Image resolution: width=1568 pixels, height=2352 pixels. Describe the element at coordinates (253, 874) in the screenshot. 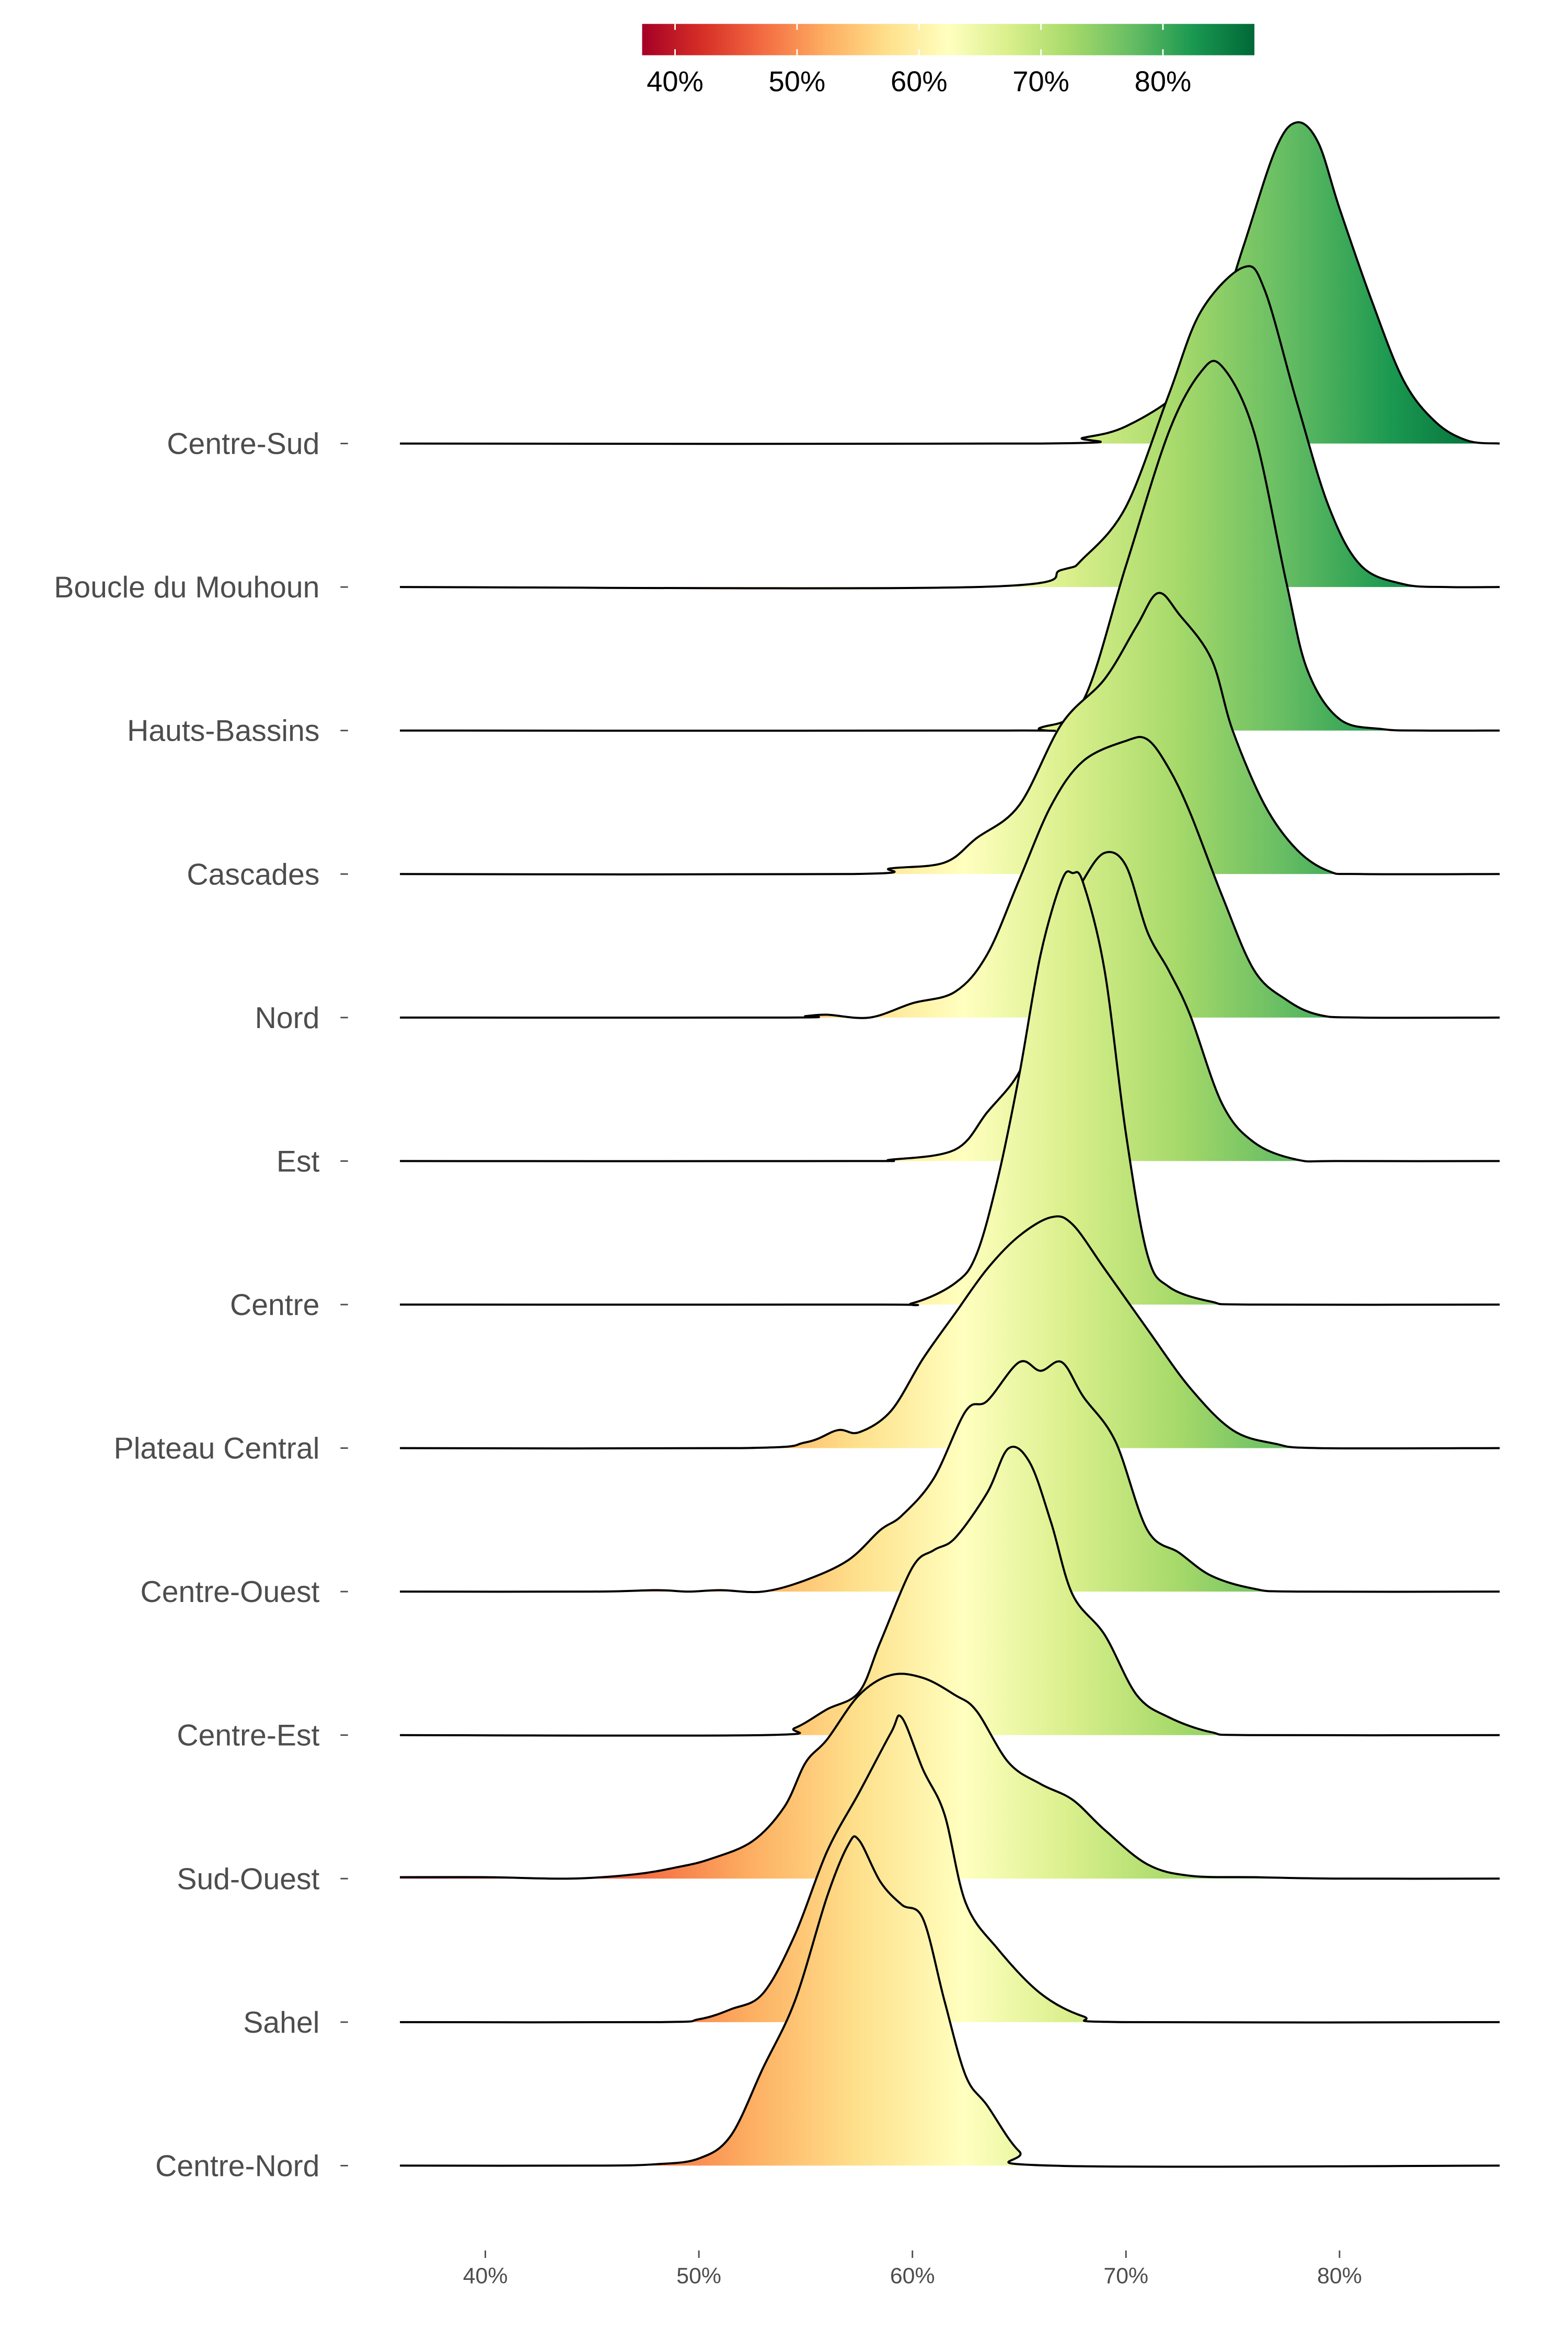

I see `y-tick-label: Cascades` at that location.